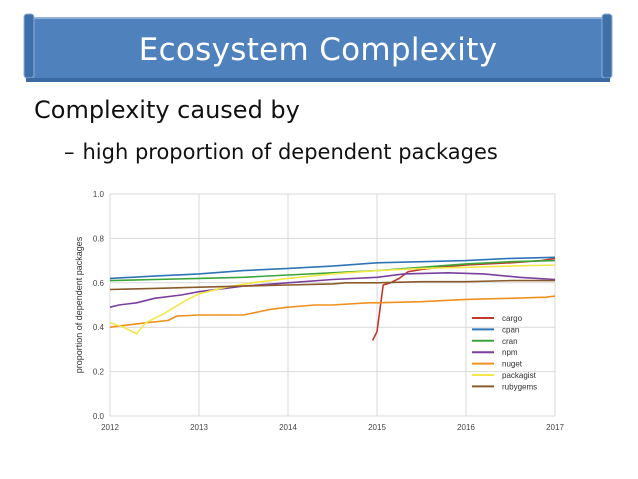 Image resolution: width=638 pixels, height=479 pixels. Describe the element at coordinates (99, 416) in the screenshot. I see `y-tick-label: 0.0` at that location.